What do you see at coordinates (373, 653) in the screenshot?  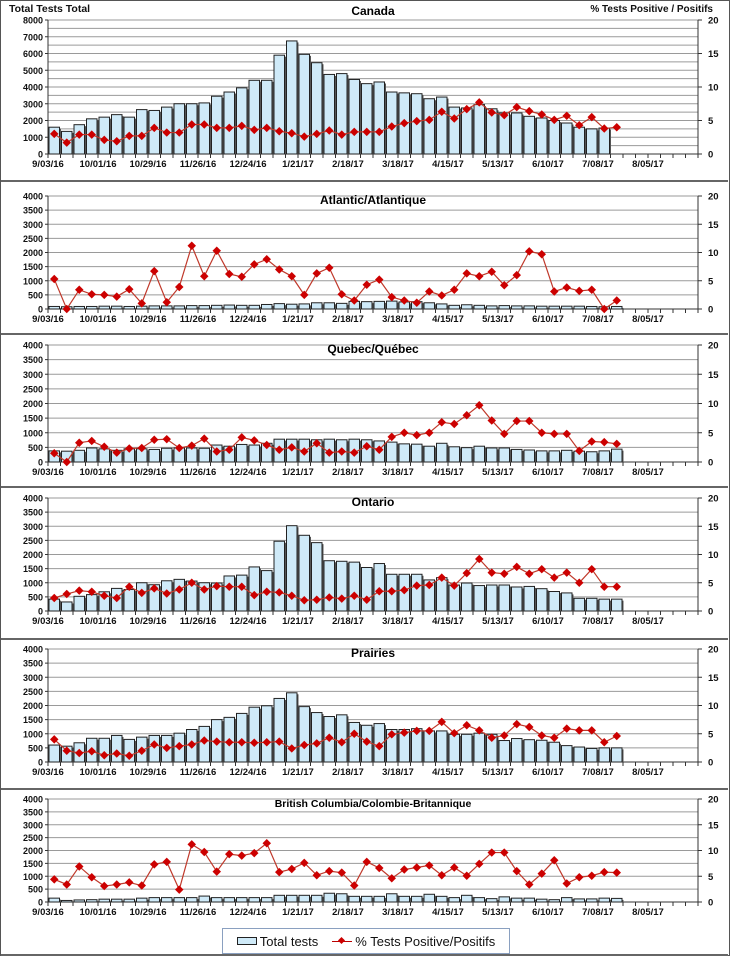 I see `chart-title: Prairies` at bounding box center [373, 653].